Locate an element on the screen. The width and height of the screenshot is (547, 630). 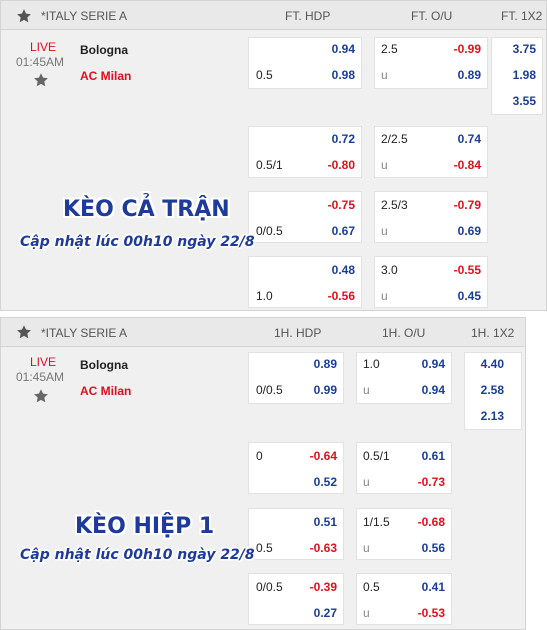
ou-under-odds: 0.94 is located at coordinates (433, 390).